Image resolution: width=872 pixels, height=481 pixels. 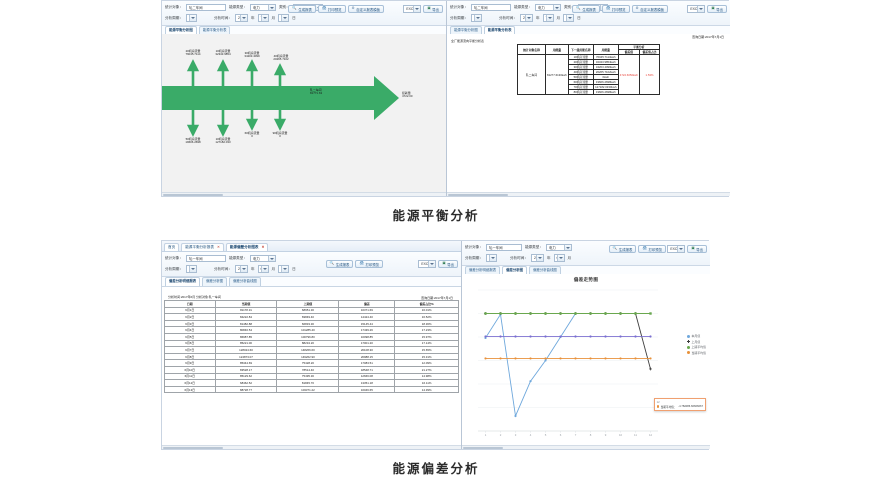 What do you see at coordinates (696, 353) in the screenshot?
I see `legend-item: 当期平均值` at bounding box center [696, 353].